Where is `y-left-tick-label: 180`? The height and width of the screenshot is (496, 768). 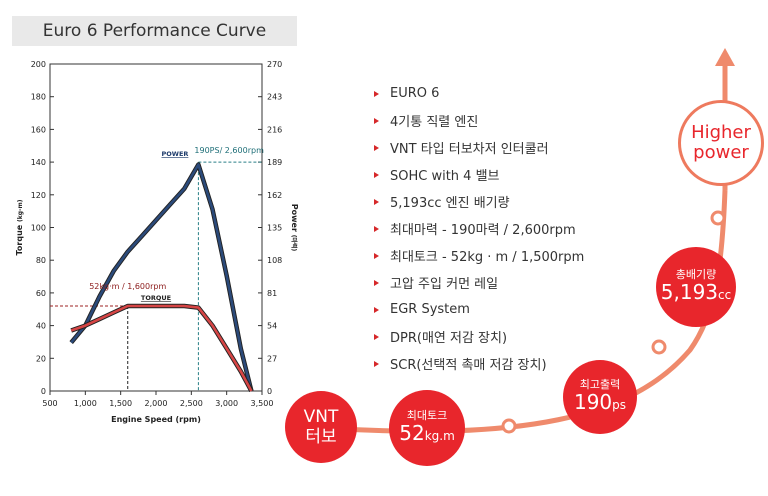 y-left-tick-label: 180 is located at coordinates (38, 97).